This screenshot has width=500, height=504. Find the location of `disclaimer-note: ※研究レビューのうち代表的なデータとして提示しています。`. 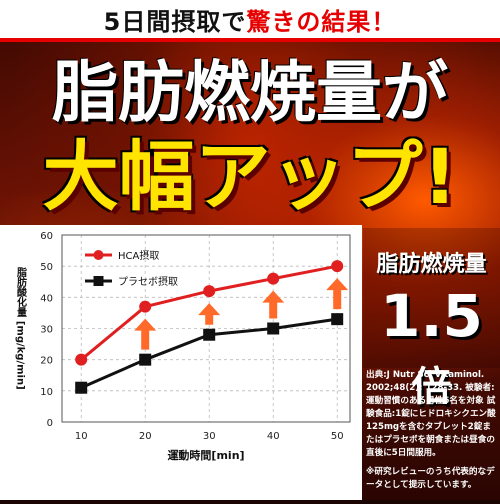

disclaimer-note: ※研究レビューのうち代表的なデータとして提示しています。 is located at coordinates (430, 478).